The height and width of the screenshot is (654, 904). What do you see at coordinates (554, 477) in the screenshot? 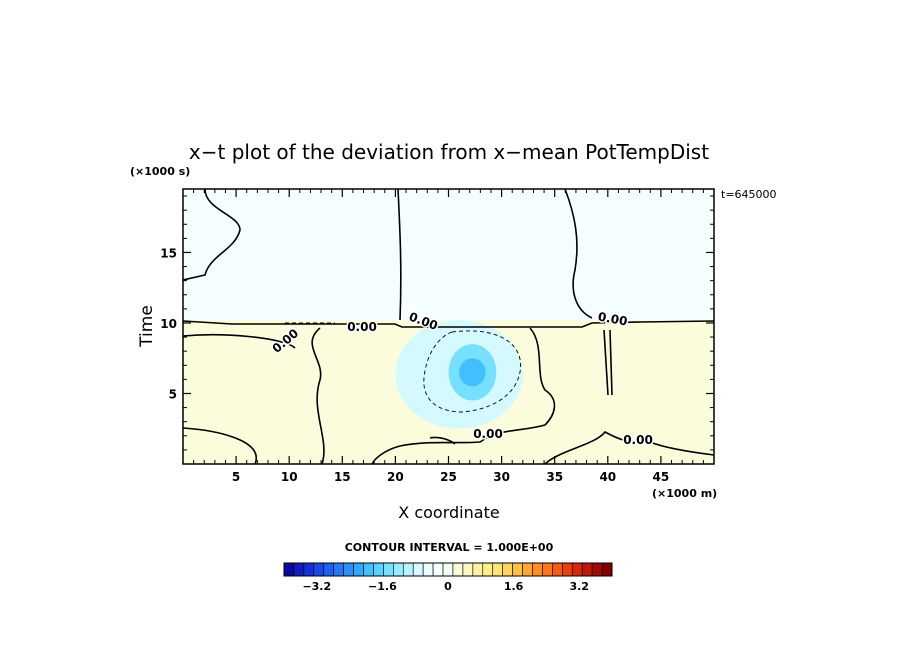
I see `x-tick-label: 35` at bounding box center [554, 477].